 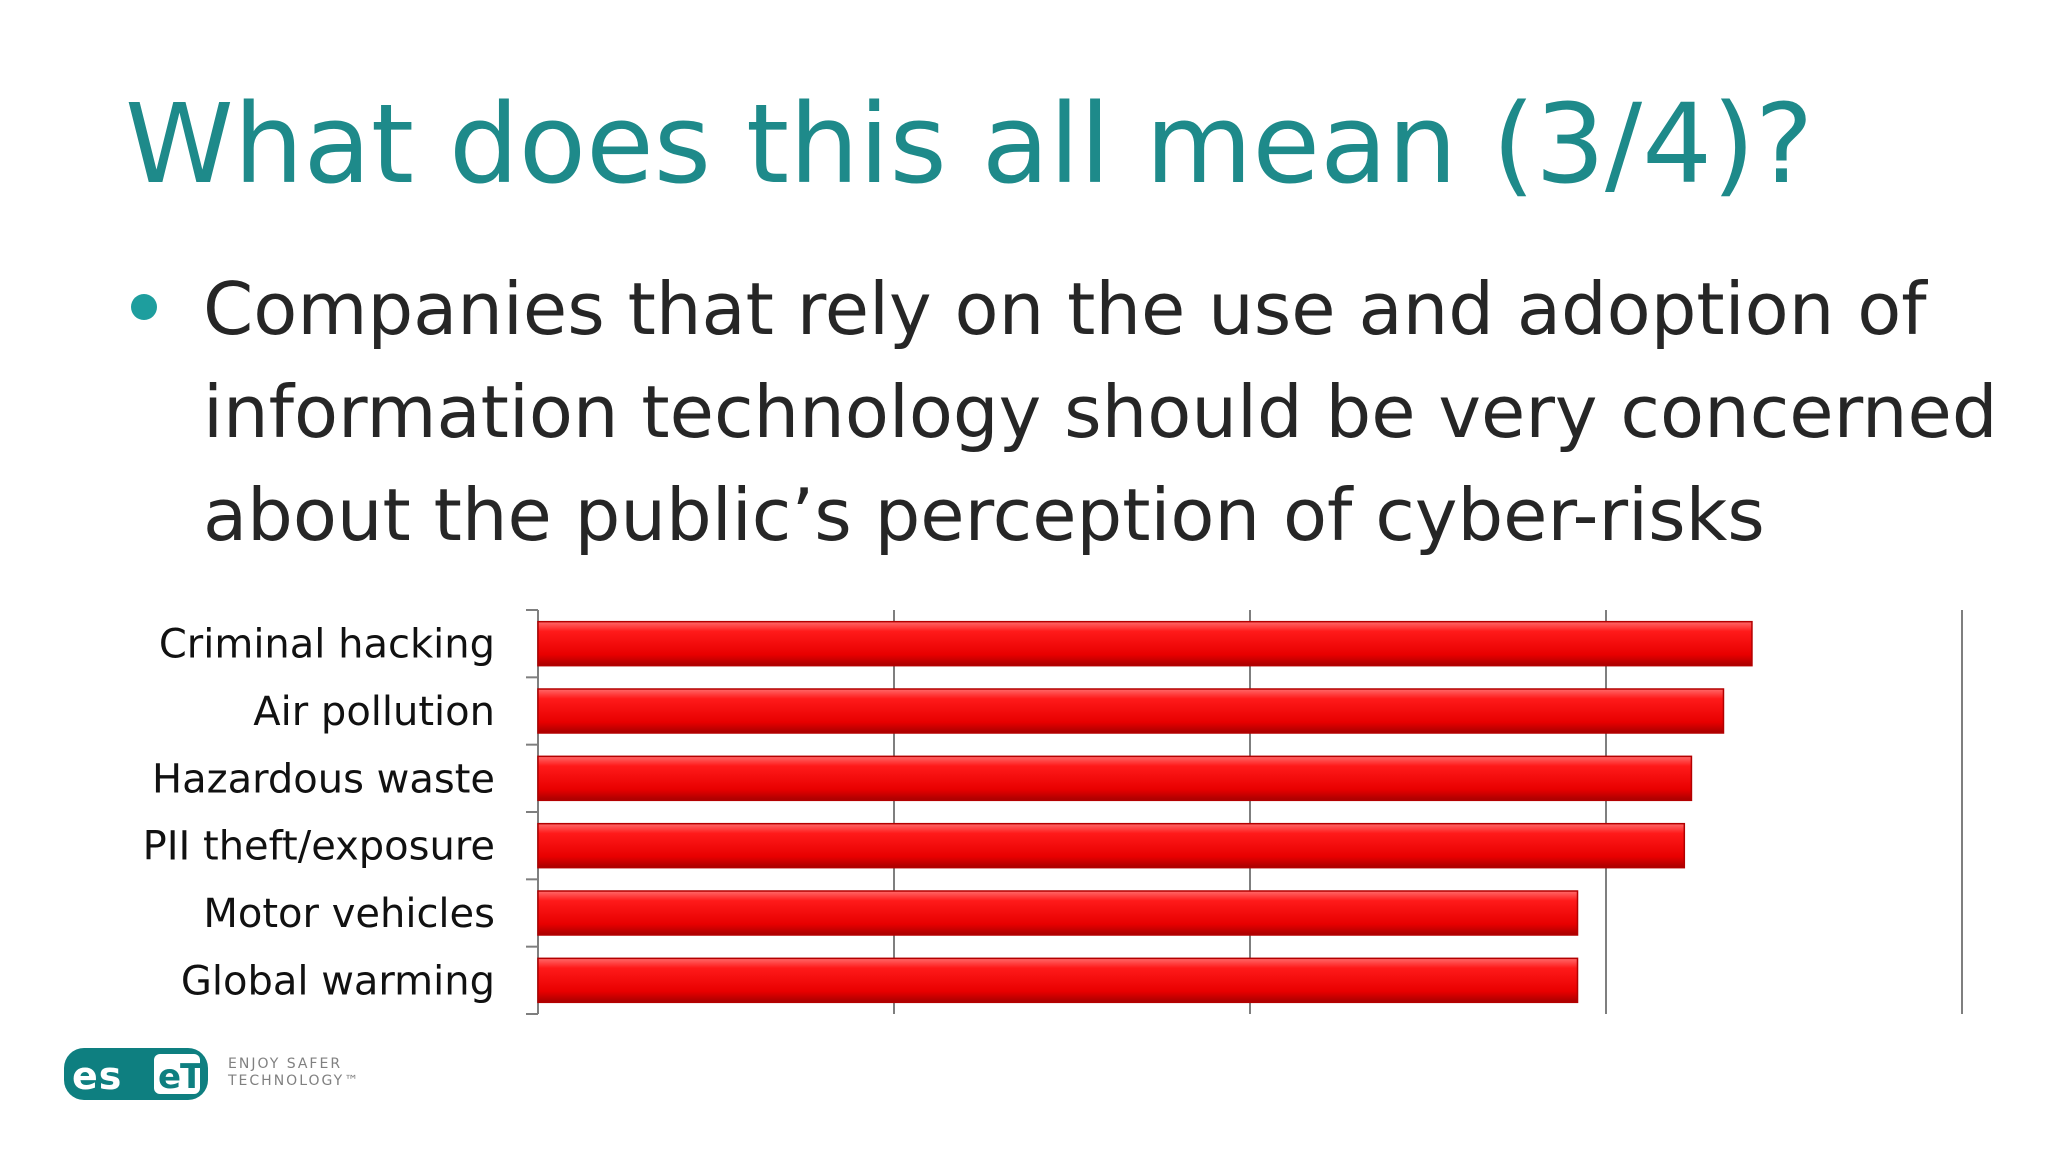 What do you see at coordinates (319, 847) in the screenshot?
I see `category-label: PII theft/exposure` at bounding box center [319, 847].